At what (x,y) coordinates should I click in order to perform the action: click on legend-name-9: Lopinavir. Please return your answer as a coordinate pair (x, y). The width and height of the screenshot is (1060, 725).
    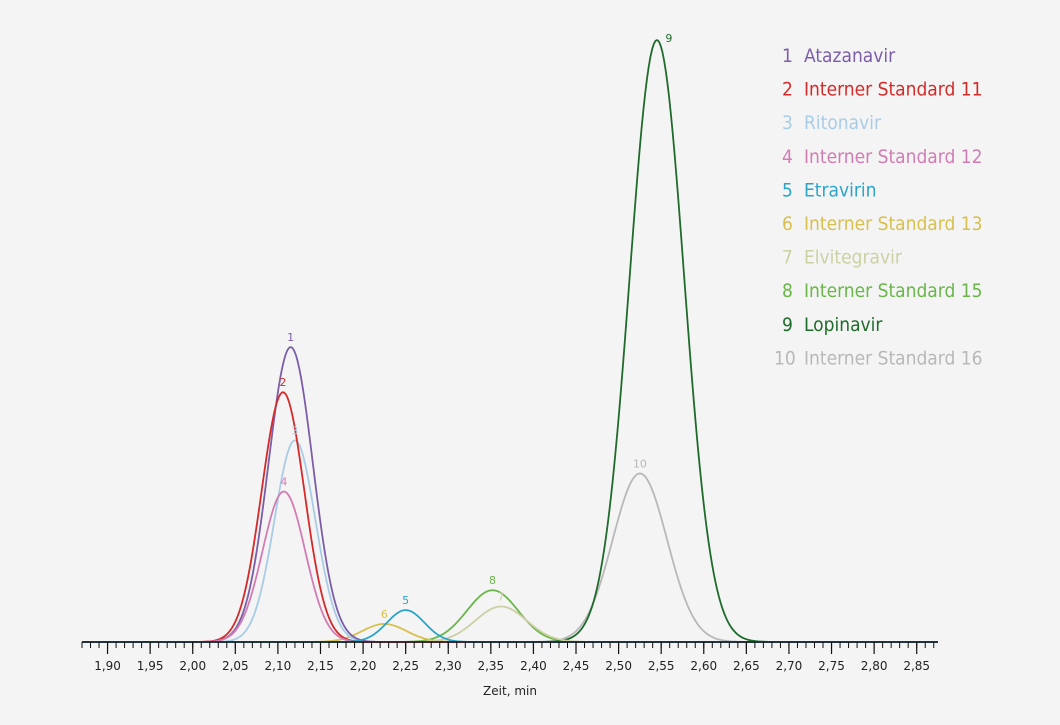
    Looking at the image, I should click on (843, 325).